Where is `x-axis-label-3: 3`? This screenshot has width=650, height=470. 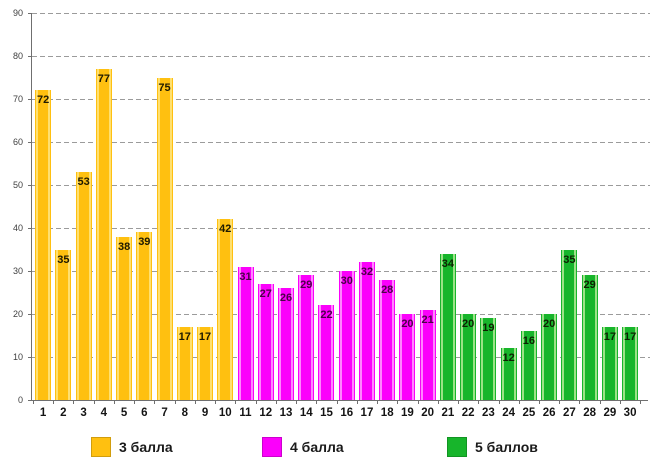
x-axis-label-3: 3 is located at coordinates (83, 413).